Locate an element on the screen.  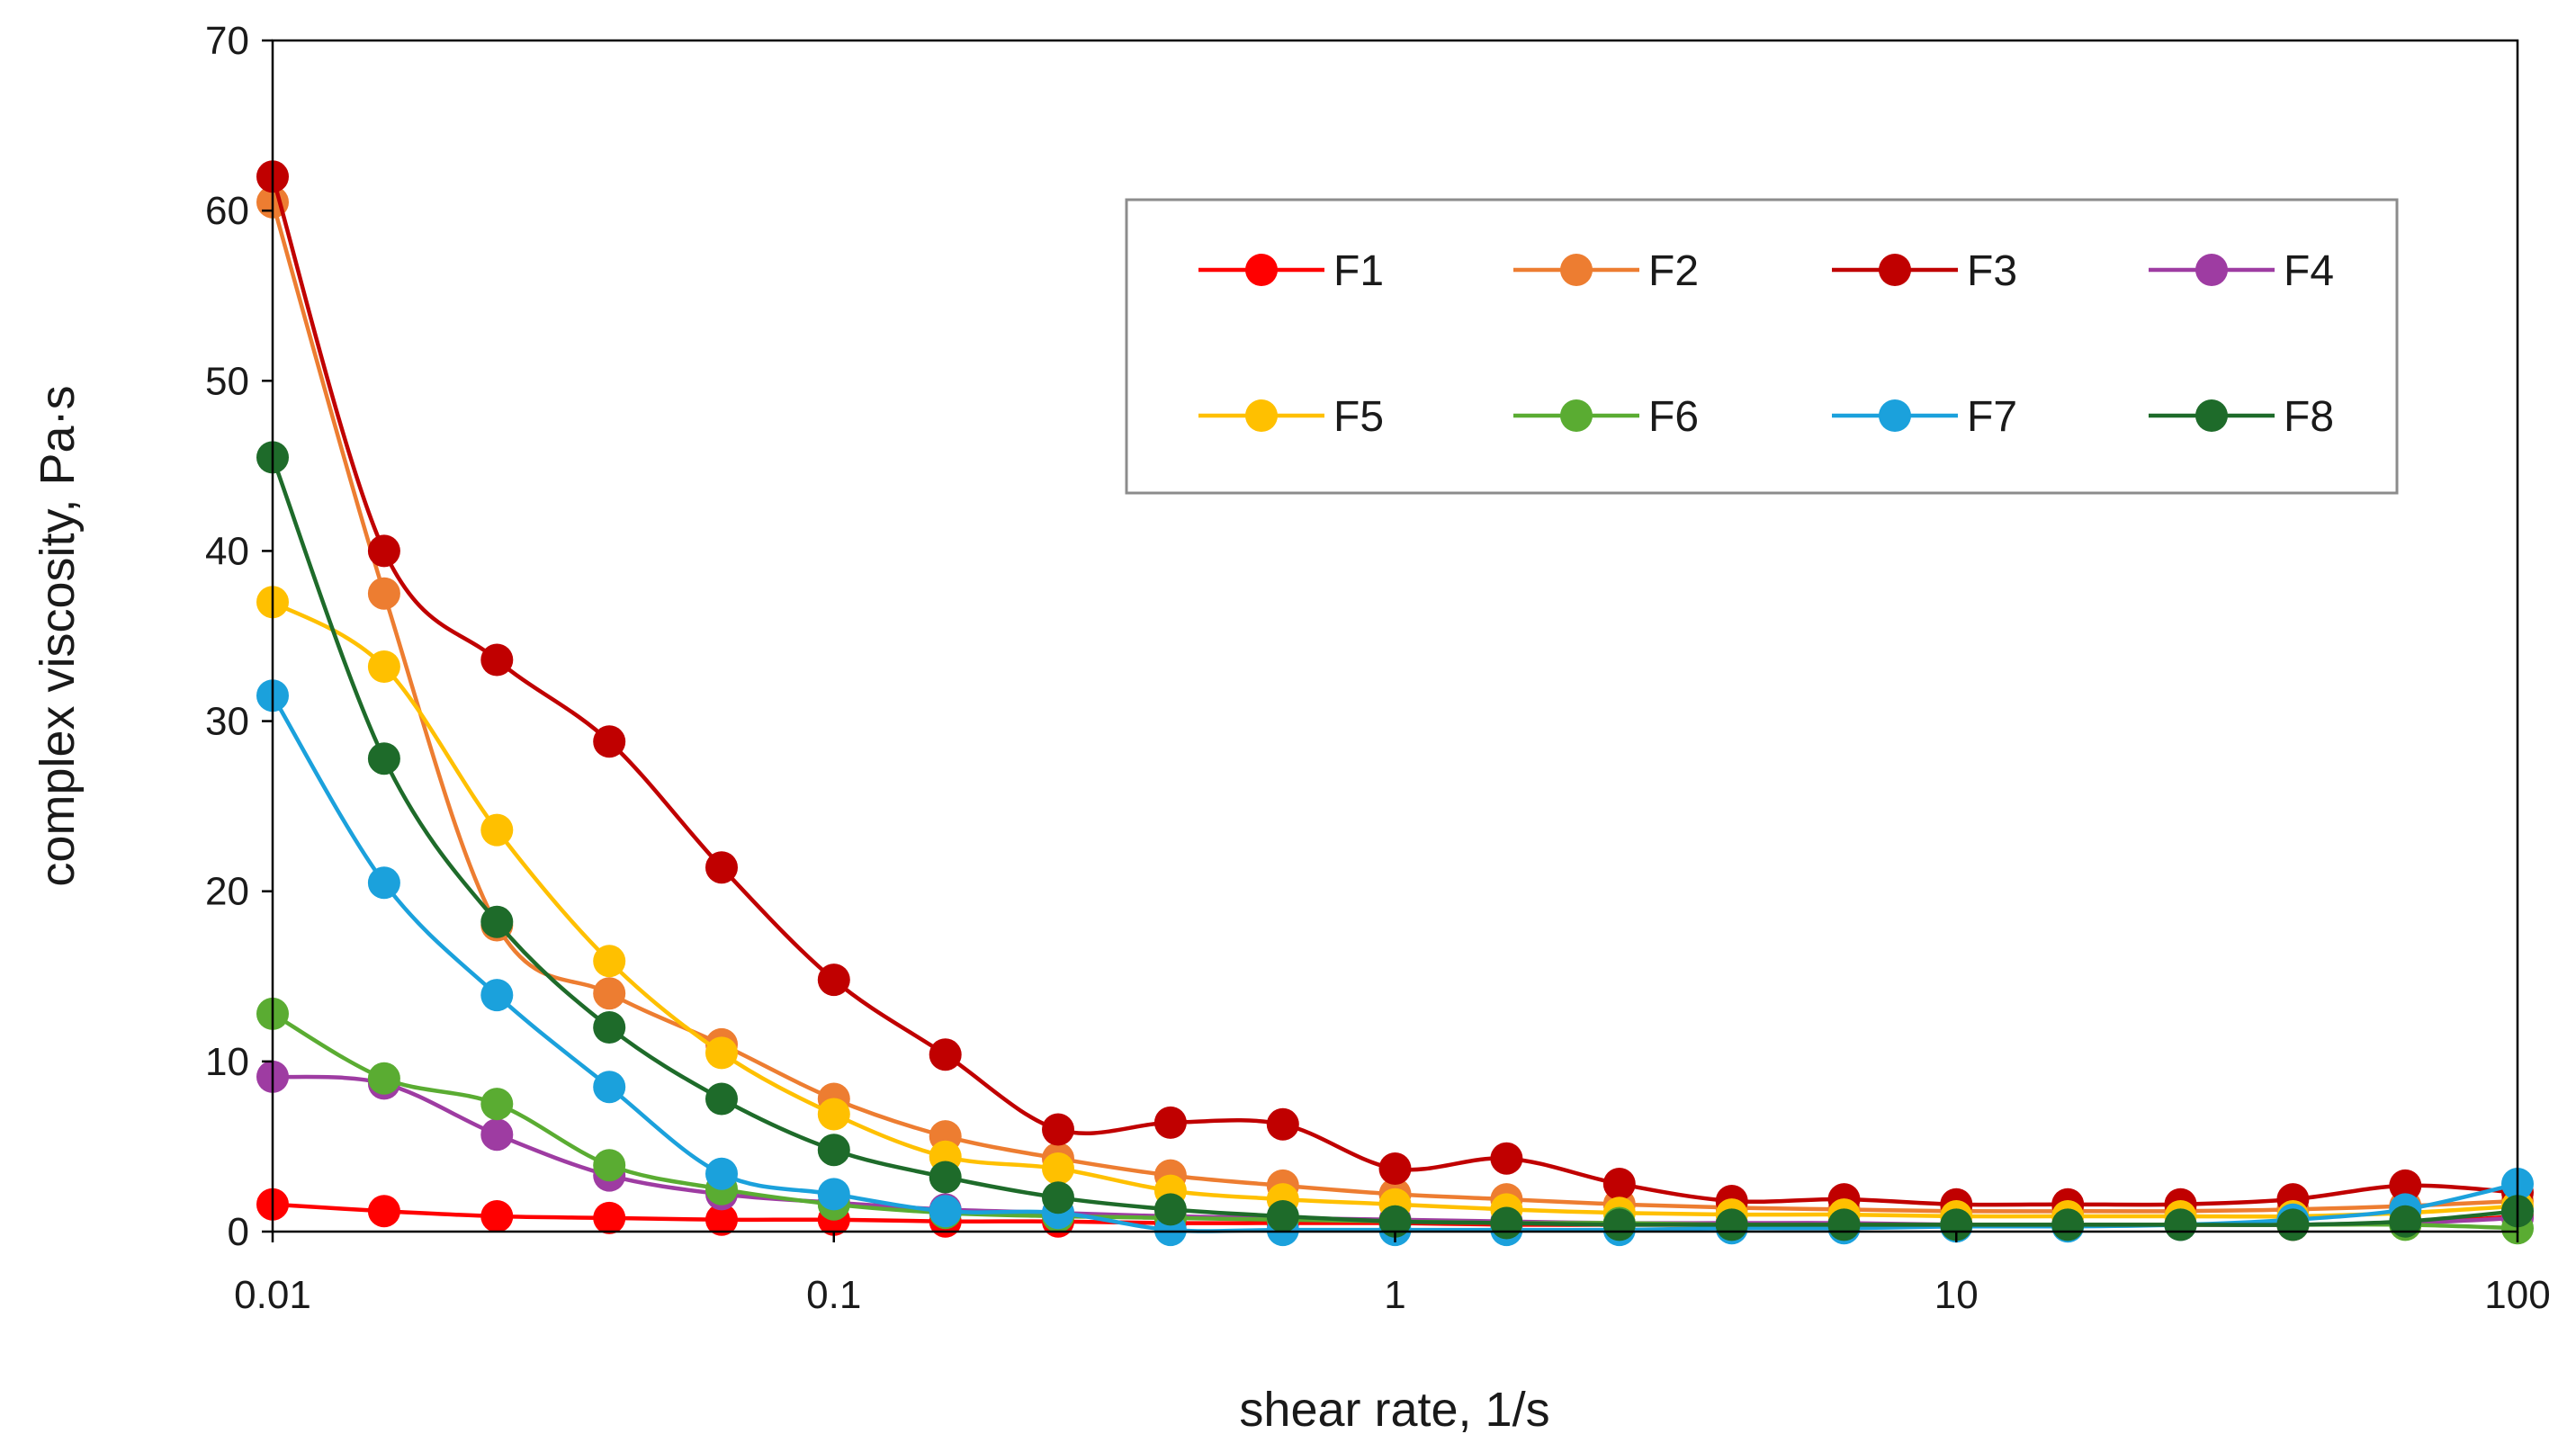
x-tick-label: 1 is located at coordinates (1395, 1295).